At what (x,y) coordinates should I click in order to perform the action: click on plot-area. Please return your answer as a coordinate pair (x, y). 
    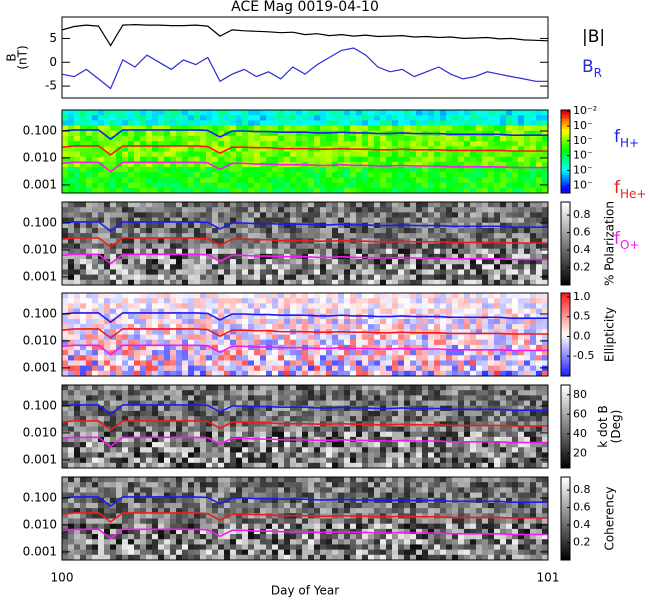
    Looking at the image, I should click on (305, 56).